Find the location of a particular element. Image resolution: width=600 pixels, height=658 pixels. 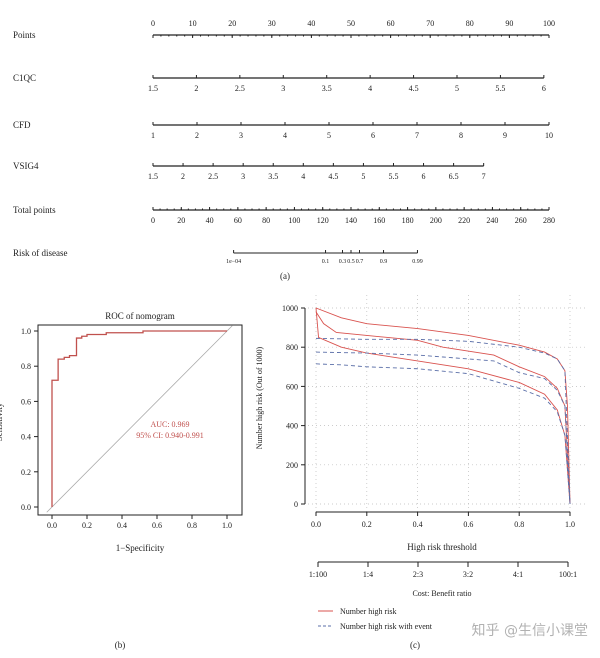

dca-y-tick-label: 400 is located at coordinates (292, 426).